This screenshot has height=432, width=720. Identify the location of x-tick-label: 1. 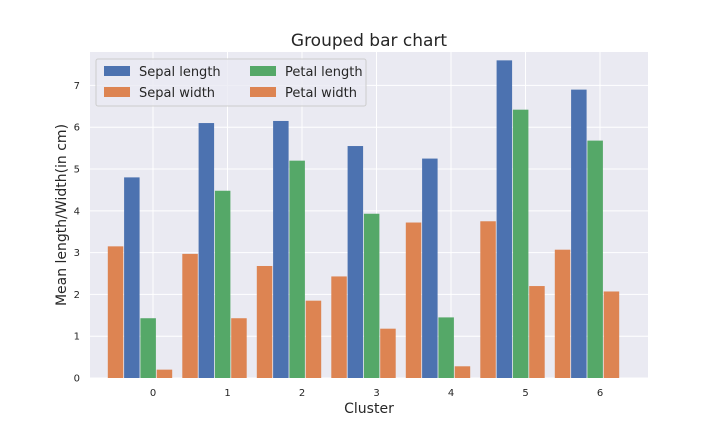
(227, 393).